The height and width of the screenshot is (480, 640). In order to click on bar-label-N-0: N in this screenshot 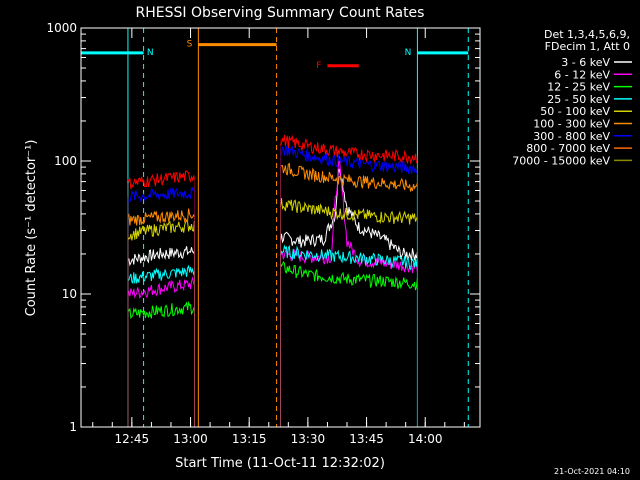, I will do `click(150, 53)`.